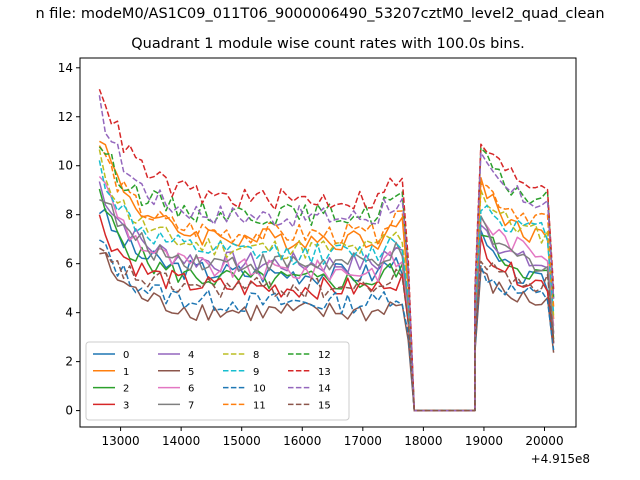 This screenshot has height=480, width=640. Describe the element at coordinates (242, 441) in the screenshot. I see `x-tick-label: 15000` at that location.